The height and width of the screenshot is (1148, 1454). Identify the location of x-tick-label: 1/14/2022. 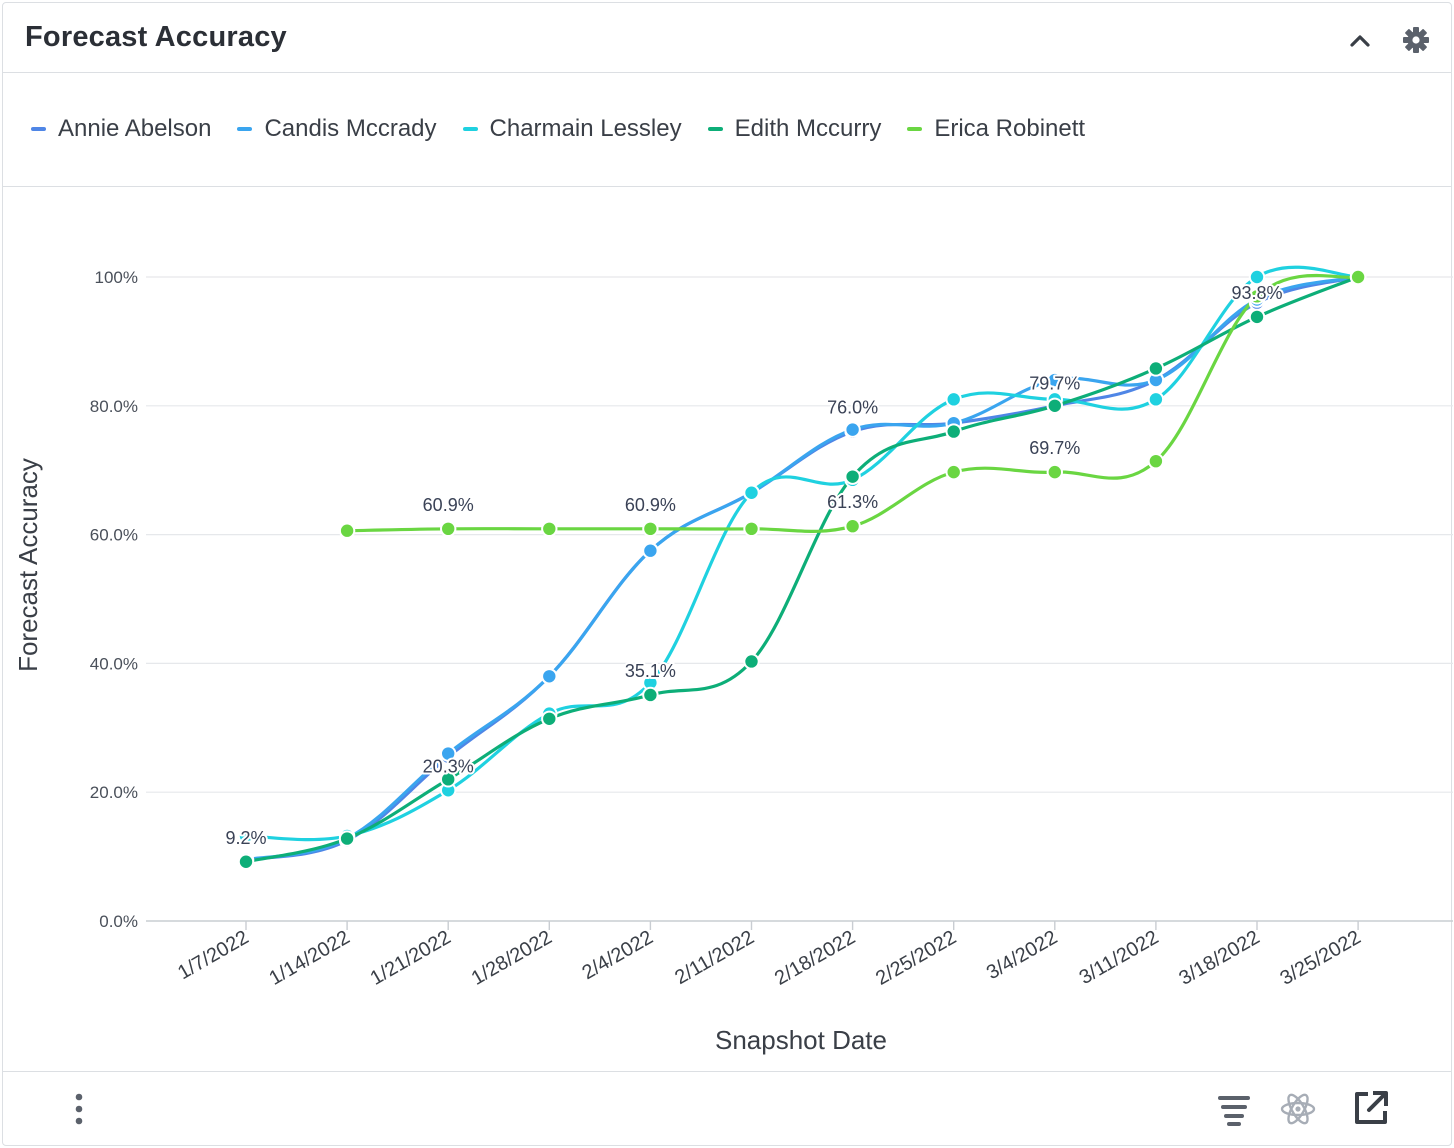
(310, 958).